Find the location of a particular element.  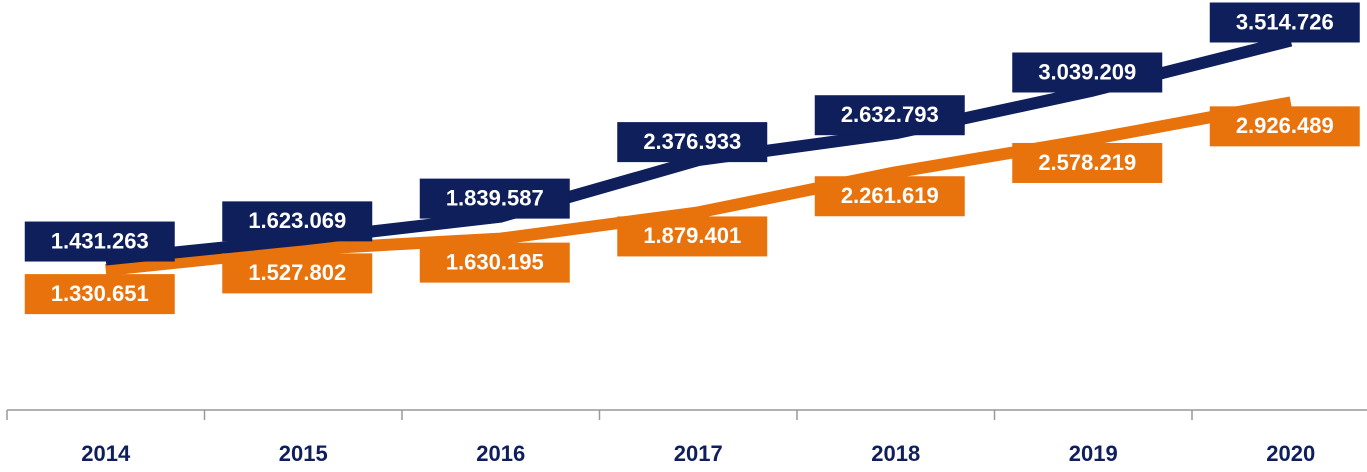

data-label: 1.431.263 is located at coordinates (100, 240).